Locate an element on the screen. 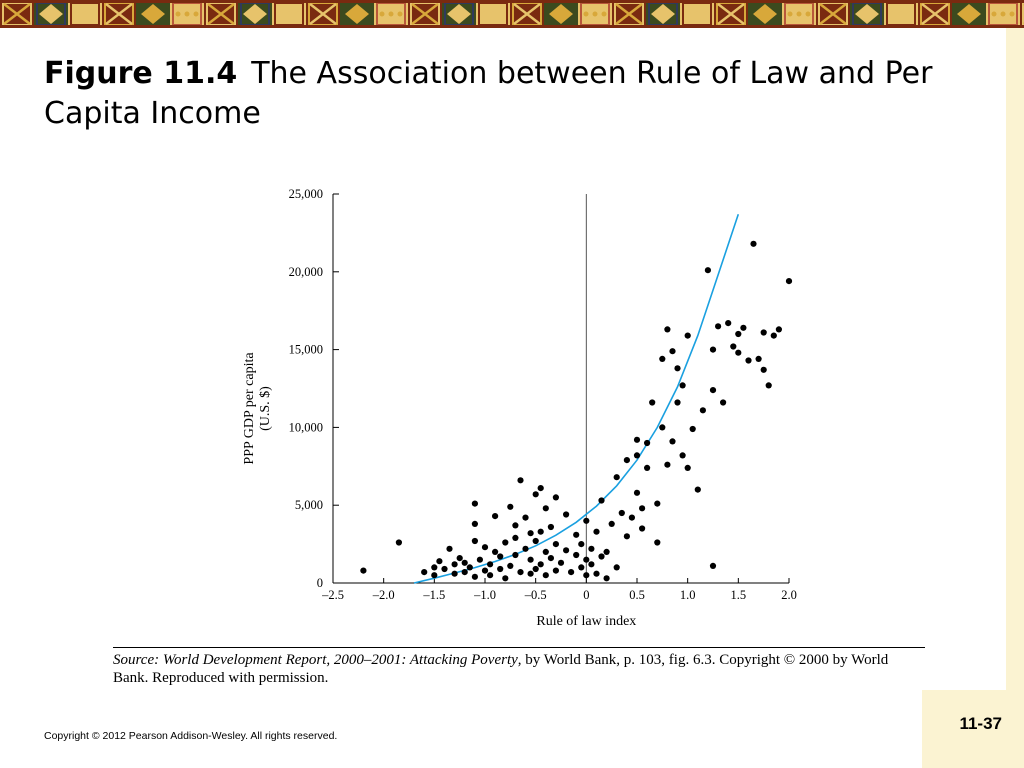  figure-number: Figure 11.4 is located at coordinates (141, 73).